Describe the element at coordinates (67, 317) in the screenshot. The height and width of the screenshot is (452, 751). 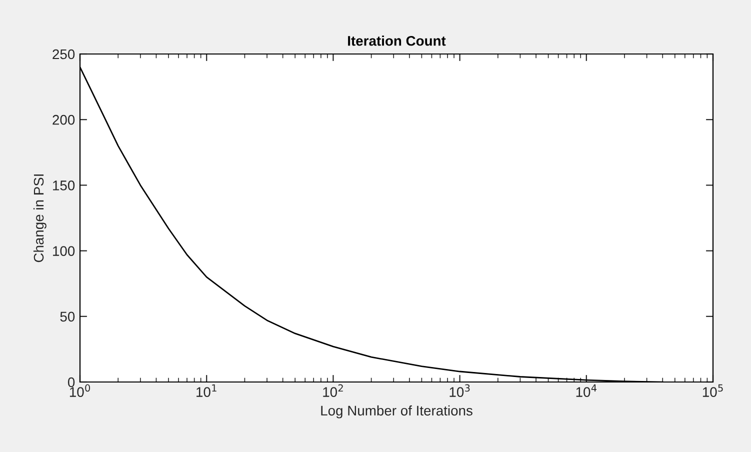
I see `y-tick-label: 50` at that location.